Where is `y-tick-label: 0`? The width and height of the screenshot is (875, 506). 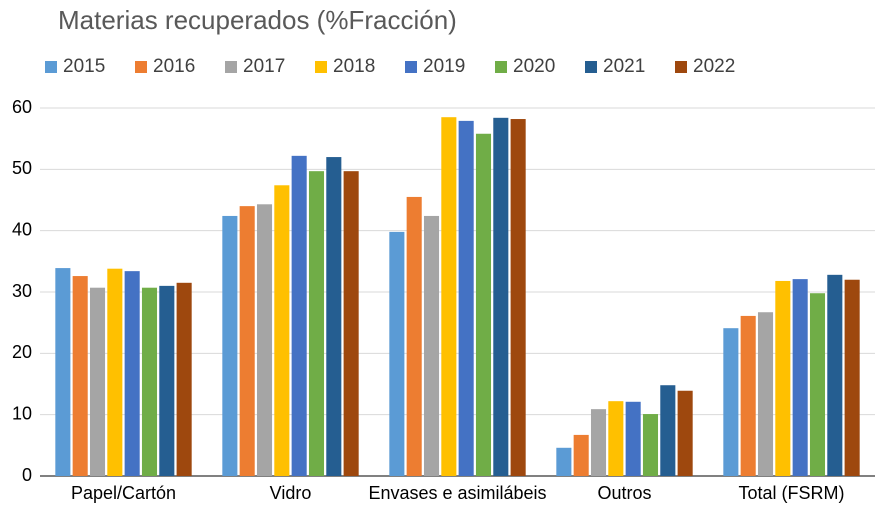
y-tick-label: 0 is located at coordinates (27, 475).